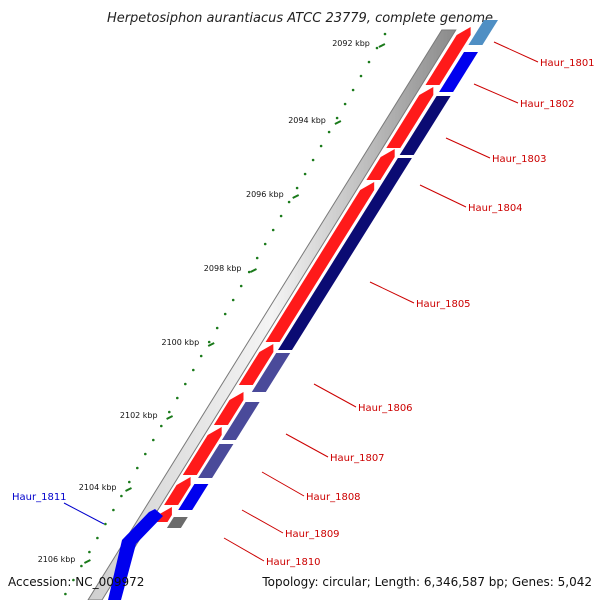  Describe the element at coordinates (98, 487) in the screenshot. I see `tick-label: 2104 kbp` at that location.